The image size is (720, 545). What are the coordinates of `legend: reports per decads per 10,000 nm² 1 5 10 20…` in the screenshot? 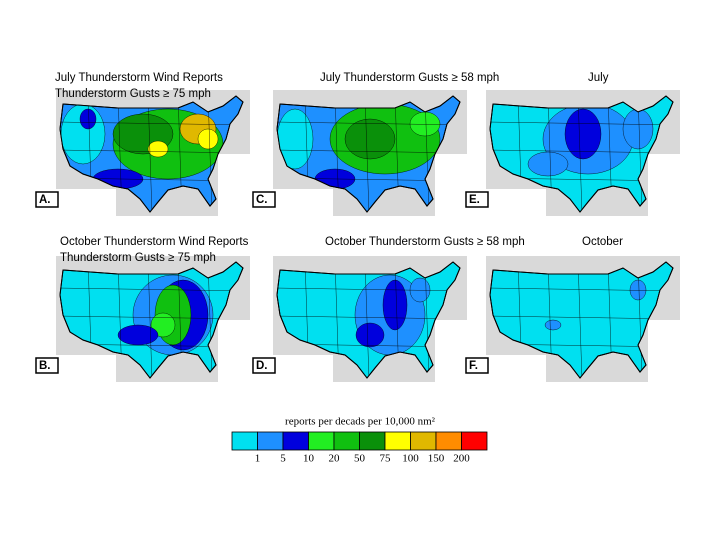 It's located at (359, 440).